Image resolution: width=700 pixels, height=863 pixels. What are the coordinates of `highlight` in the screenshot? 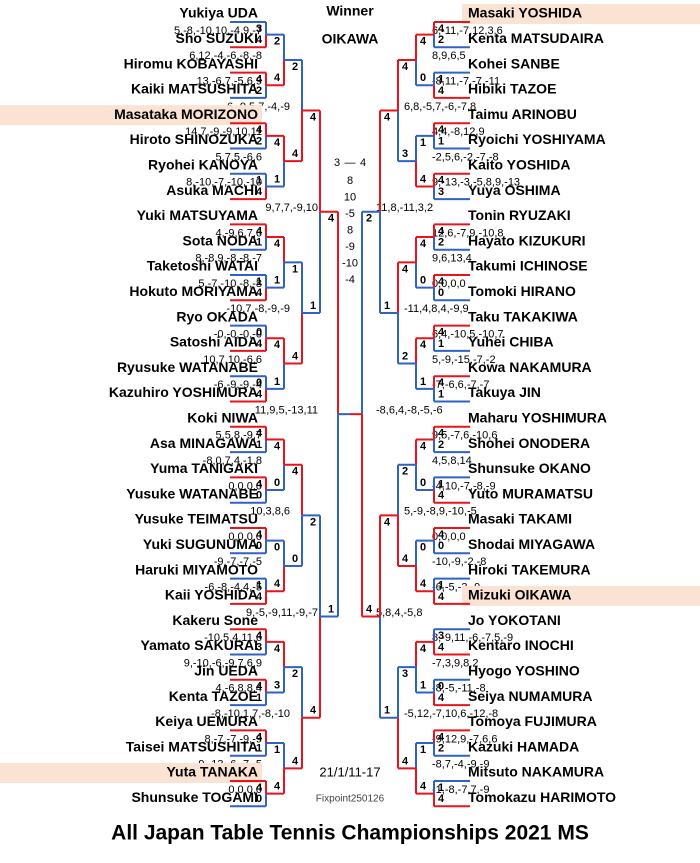 It's located at (581, 14).